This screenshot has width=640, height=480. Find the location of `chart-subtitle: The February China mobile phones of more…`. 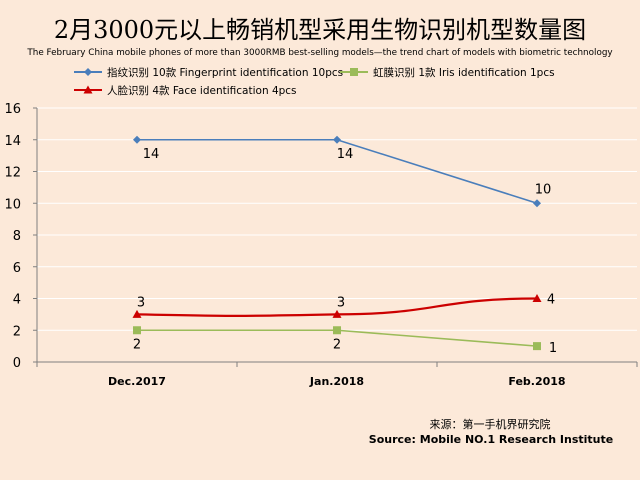

chart-subtitle: The February China mobile phones of more… is located at coordinates (319, 53).